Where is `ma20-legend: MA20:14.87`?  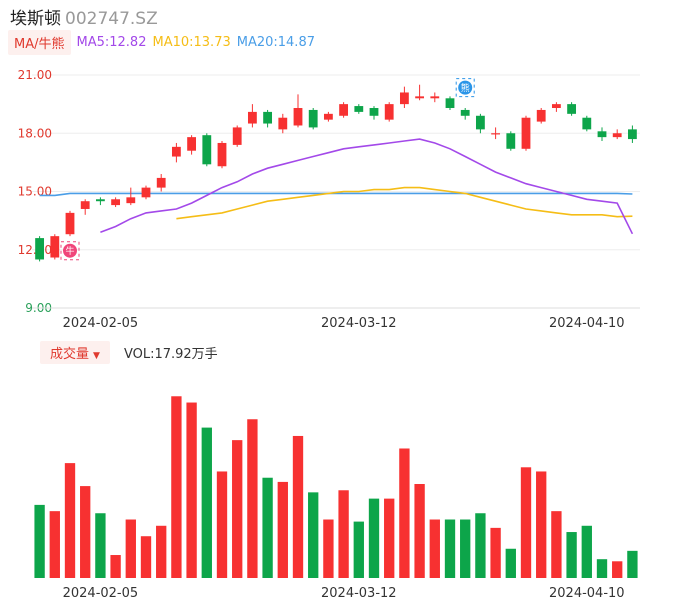 ma20-legend: MA20:14.87 is located at coordinates (275, 42).